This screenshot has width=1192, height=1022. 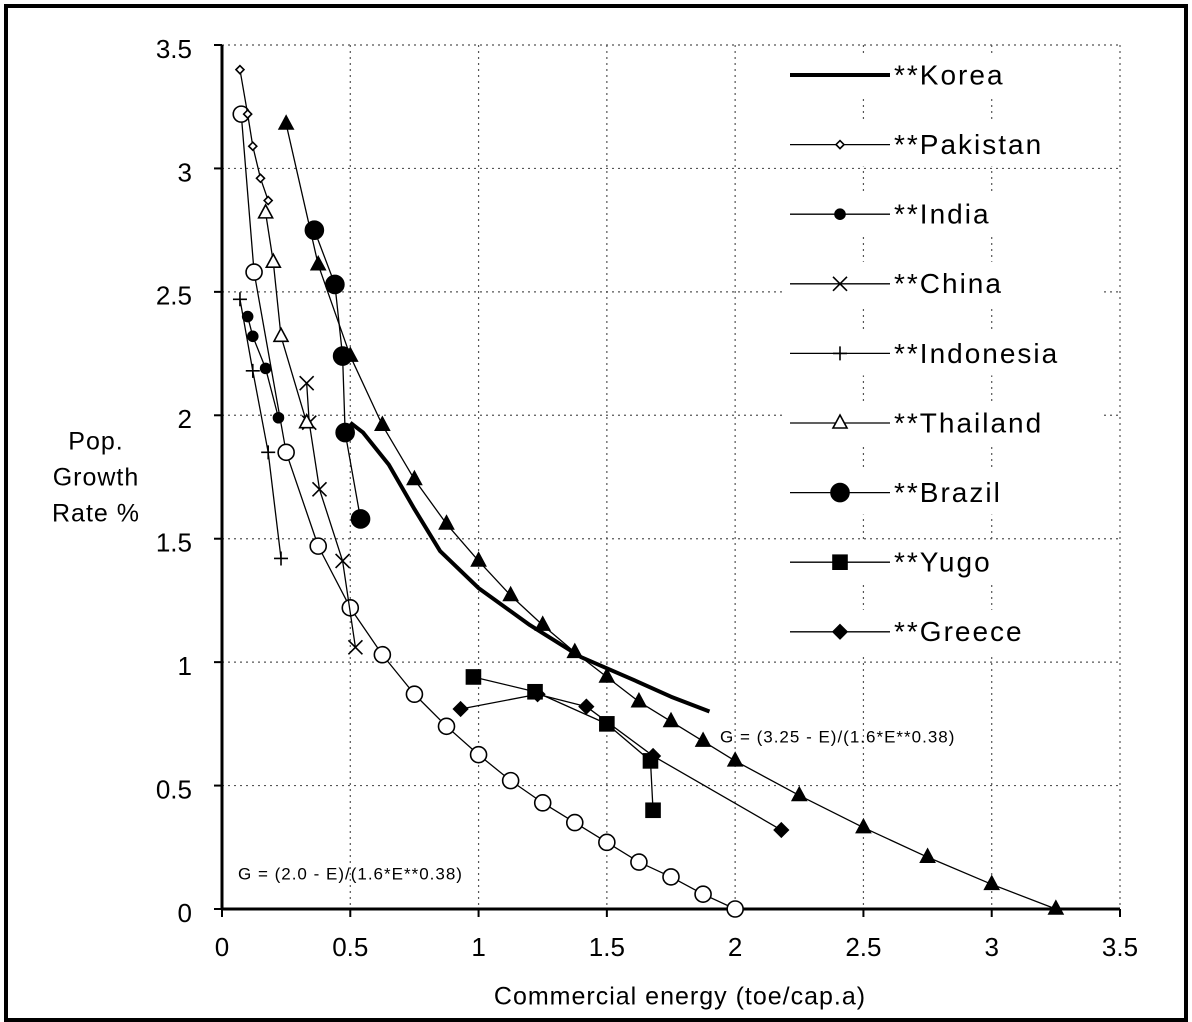 I want to click on x-tick-label: 2.5, so click(x=863, y=947).